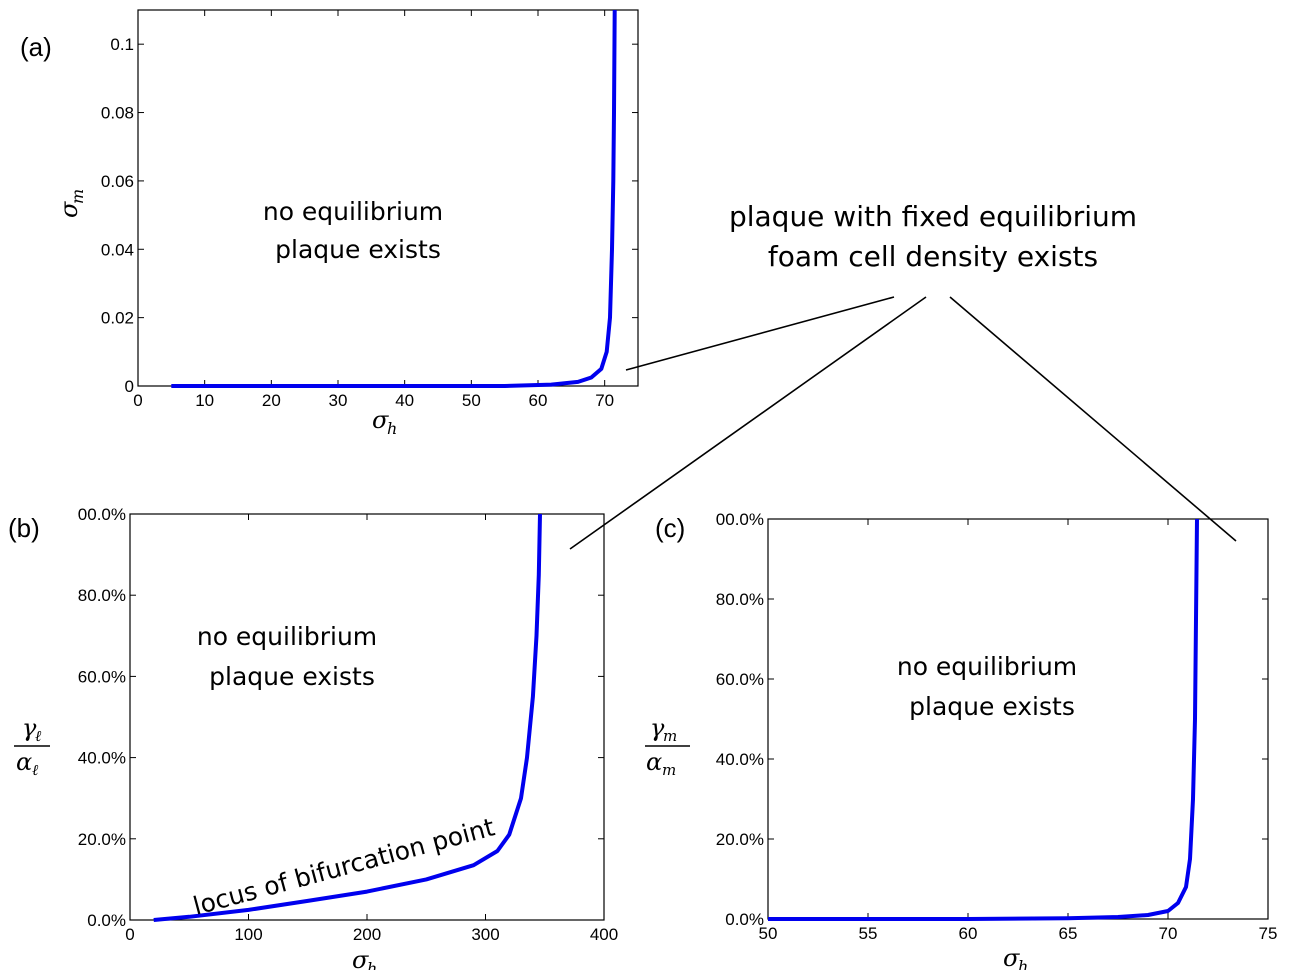 The width and height of the screenshot is (1295, 970). Describe the element at coordinates (117, 249) in the screenshot. I see `panel-a-y-tick-label: 0.04` at that location.